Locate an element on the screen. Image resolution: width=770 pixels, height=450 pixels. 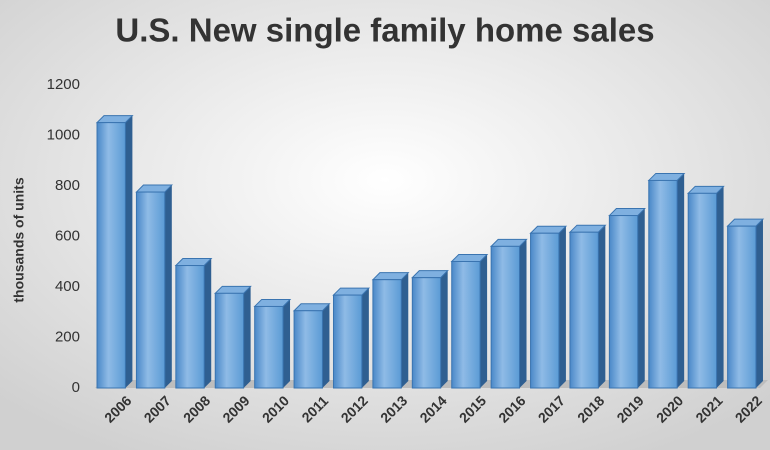
chart-title: U.S. New single family home sales is located at coordinates (384, 30).